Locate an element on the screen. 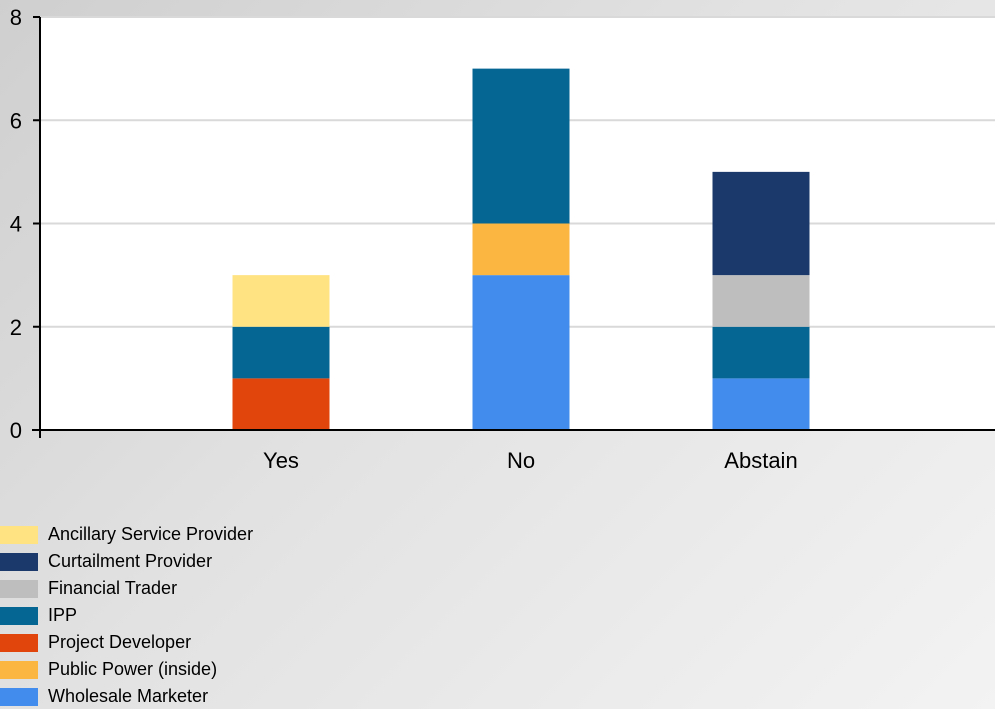  legend-label: Project Developer is located at coordinates (120, 642).